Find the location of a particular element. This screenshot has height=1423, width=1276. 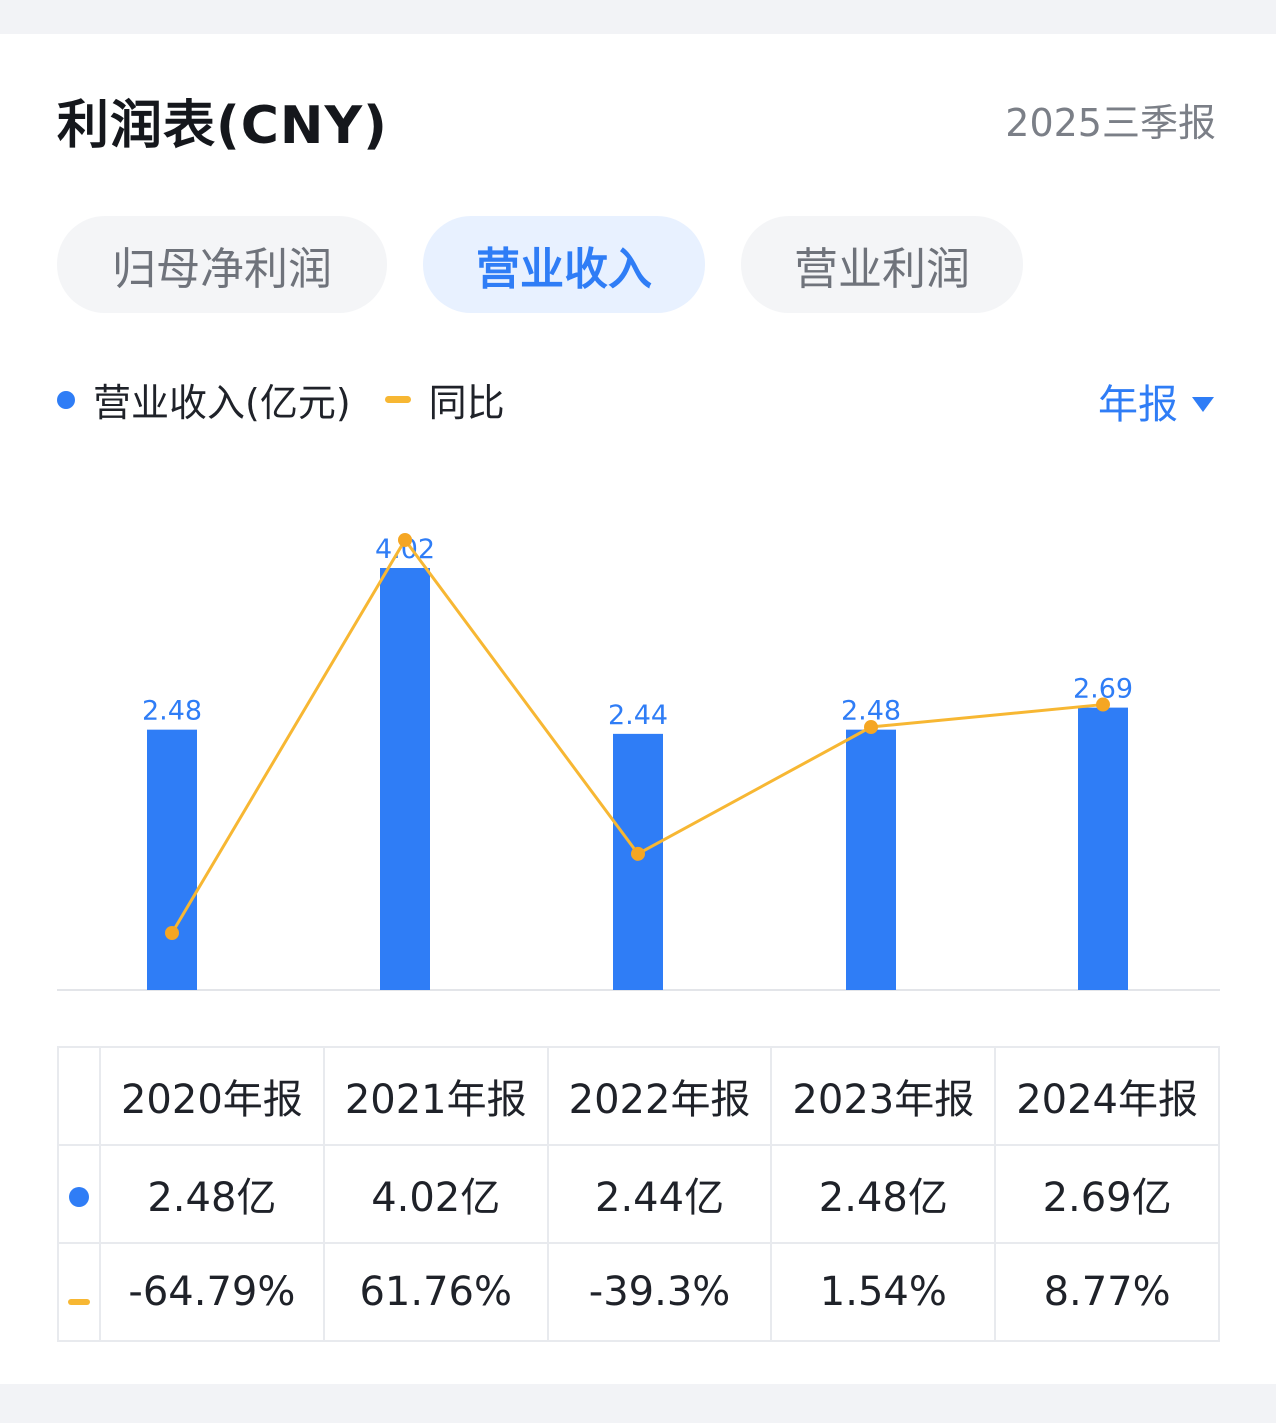

caret-down-icon is located at coordinates (1203, 404).